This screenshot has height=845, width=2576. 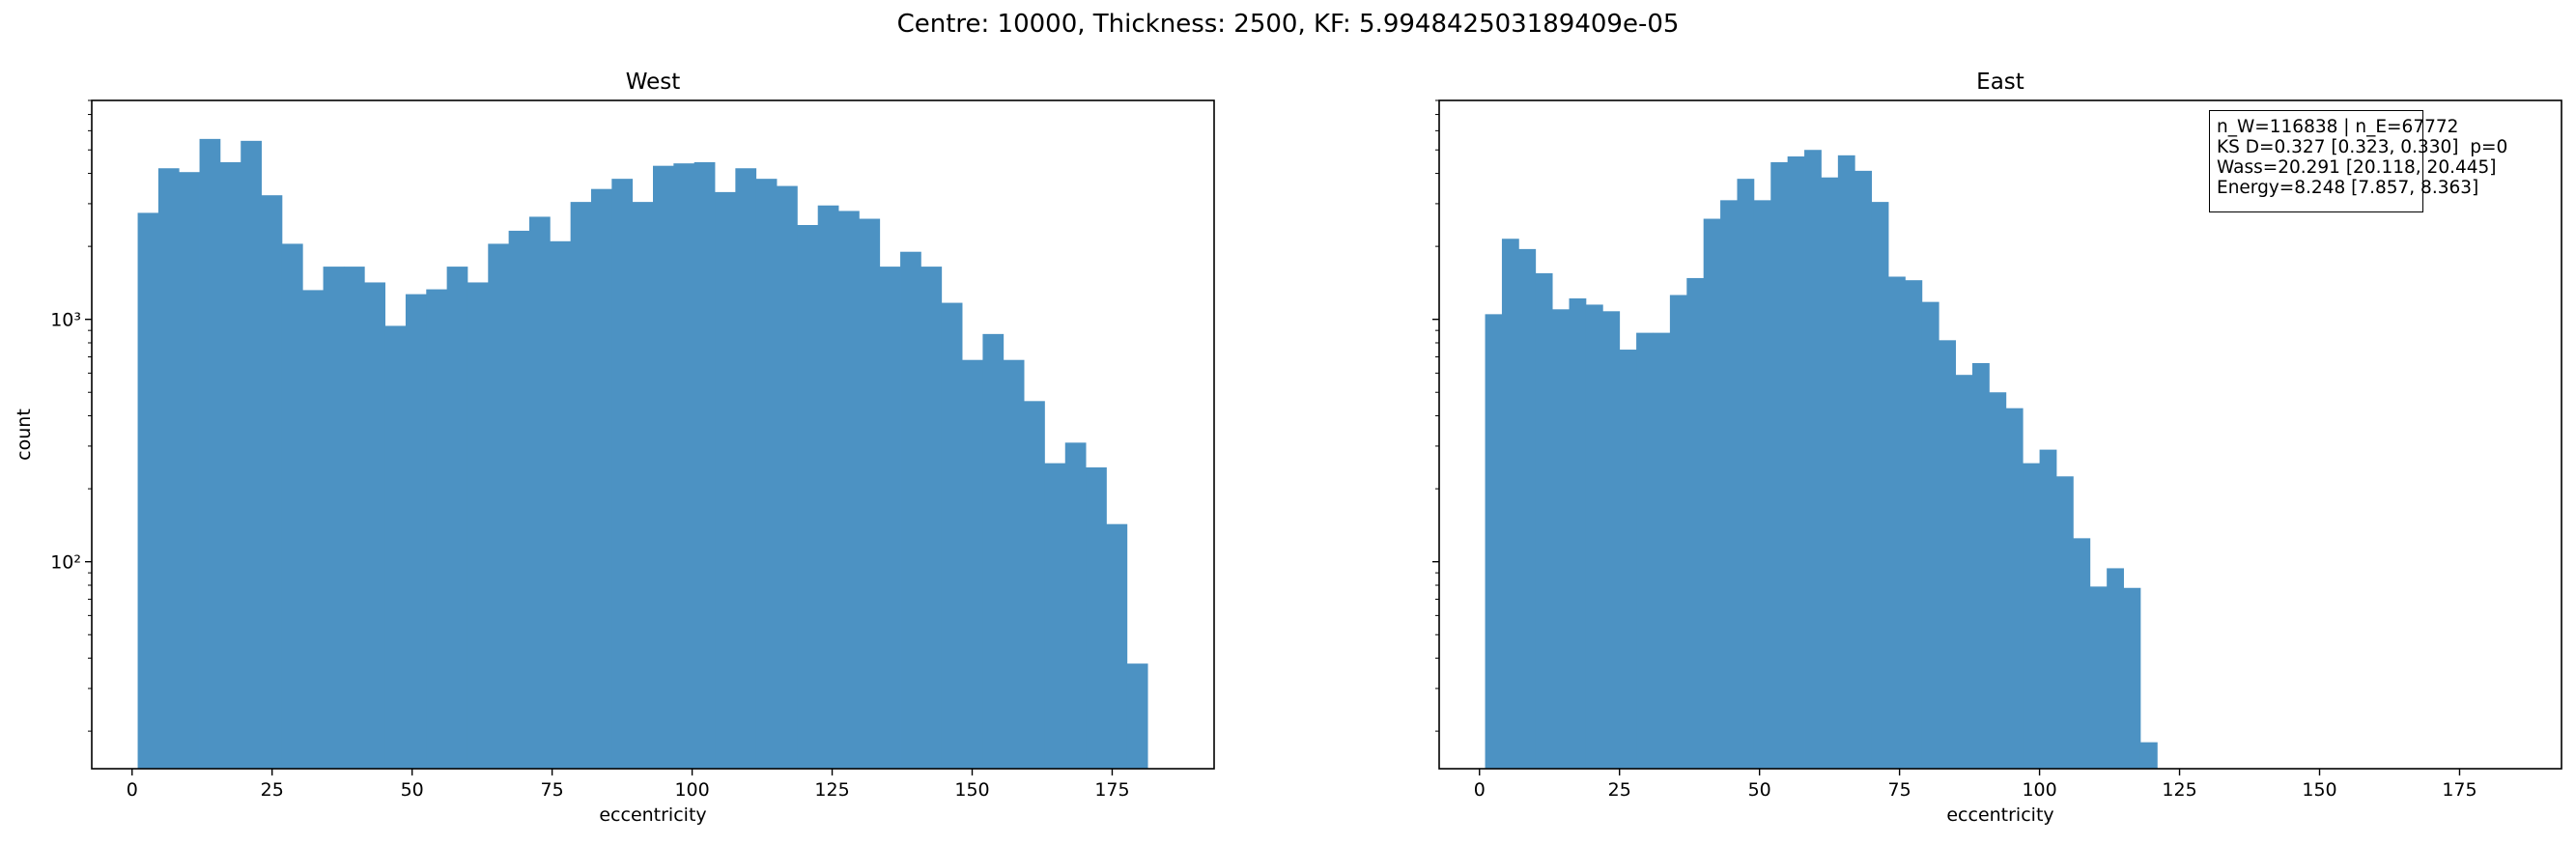 What do you see at coordinates (2362, 147) in the screenshot?
I see `stats-ks: KS D=0.327 [0.323, 0.330] p=0` at bounding box center [2362, 147].